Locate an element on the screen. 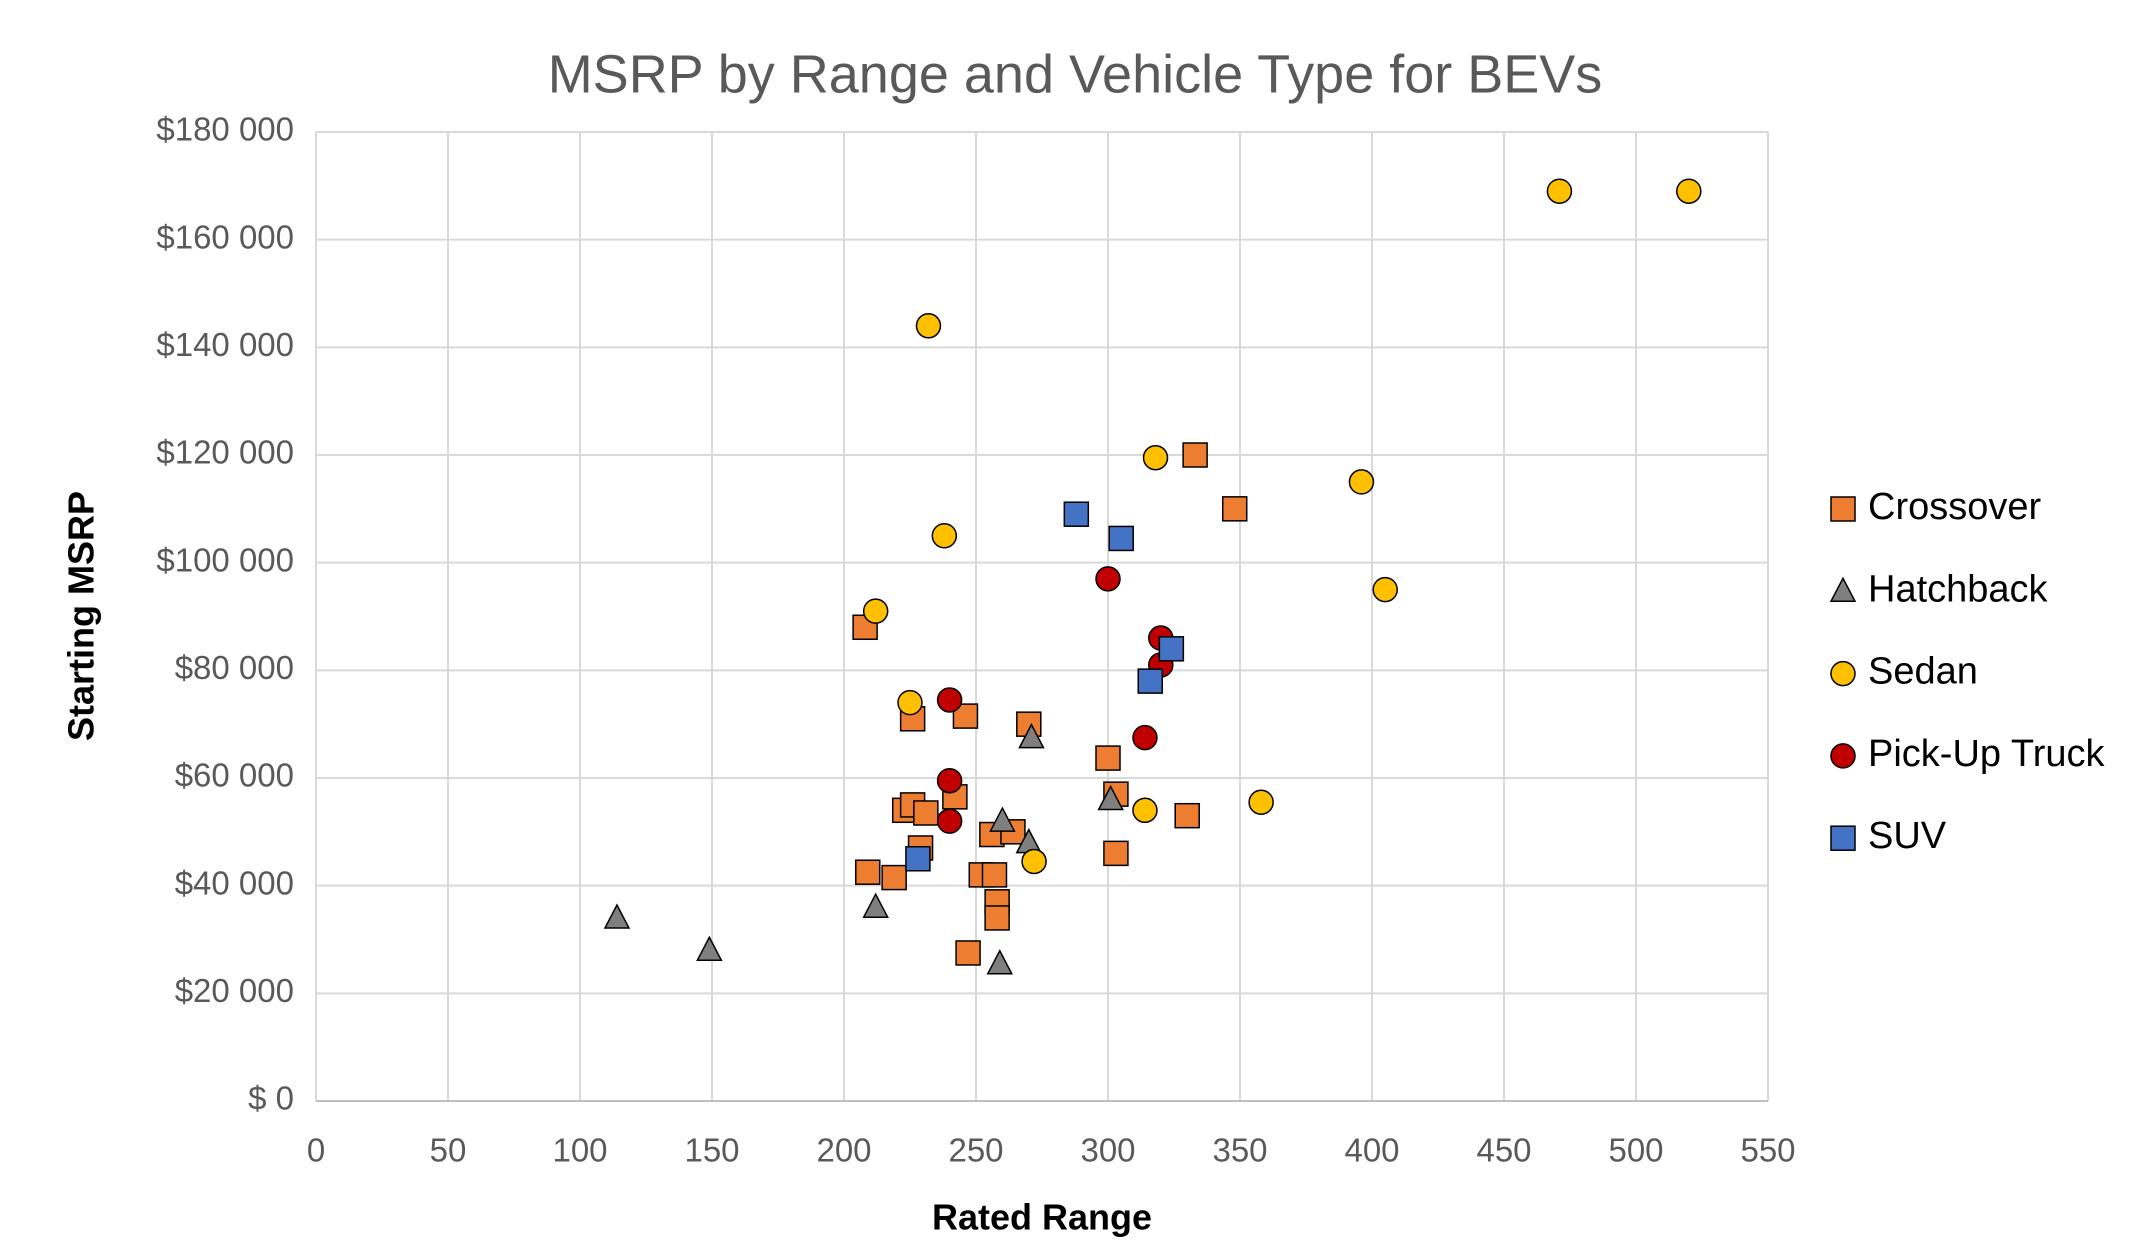 The height and width of the screenshot is (1254, 2145). y-tick-label: $120 000 is located at coordinates (225, 452).